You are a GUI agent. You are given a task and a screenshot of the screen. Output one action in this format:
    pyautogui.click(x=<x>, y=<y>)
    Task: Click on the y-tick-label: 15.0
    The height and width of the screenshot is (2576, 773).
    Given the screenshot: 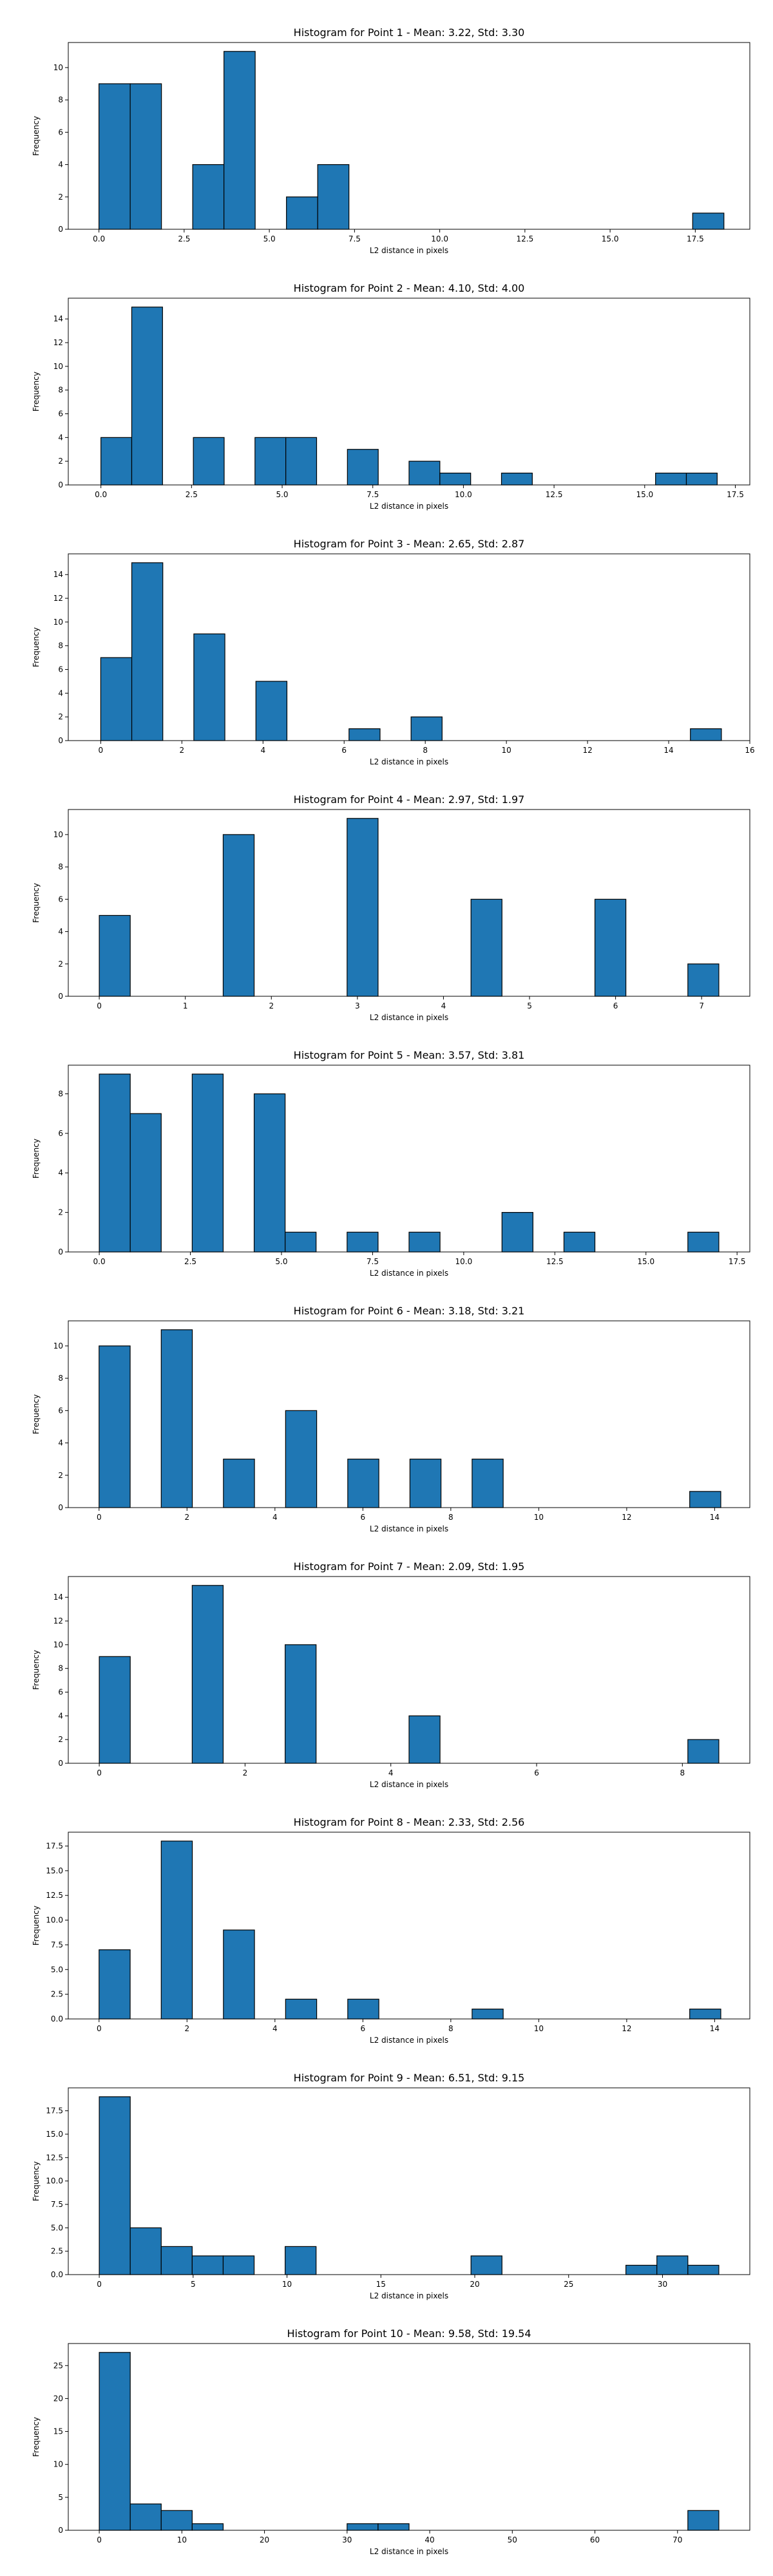 What is the action you would take?
    pyautogui.click(x=54, y=2134)
    